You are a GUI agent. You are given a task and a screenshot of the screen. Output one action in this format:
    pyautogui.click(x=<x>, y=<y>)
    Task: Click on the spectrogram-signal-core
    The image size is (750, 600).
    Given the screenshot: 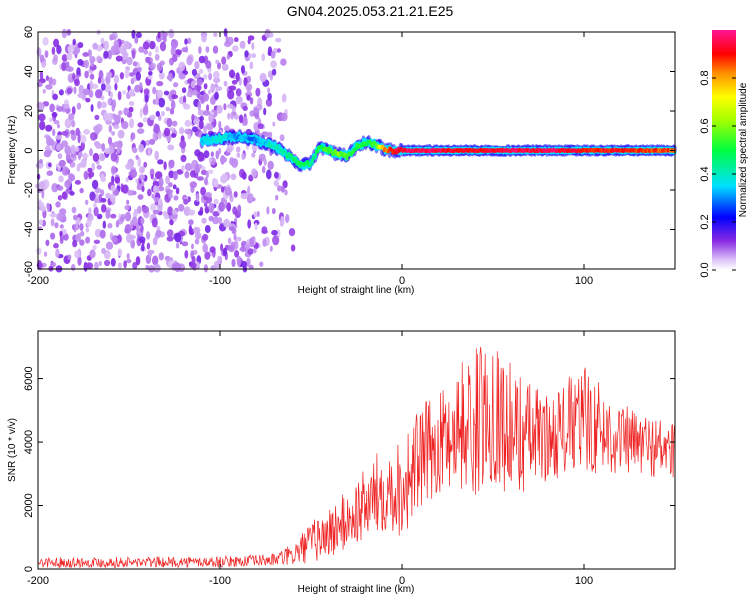 What is the action you would take?
    pyautogui.click(x=347, y=158)
    